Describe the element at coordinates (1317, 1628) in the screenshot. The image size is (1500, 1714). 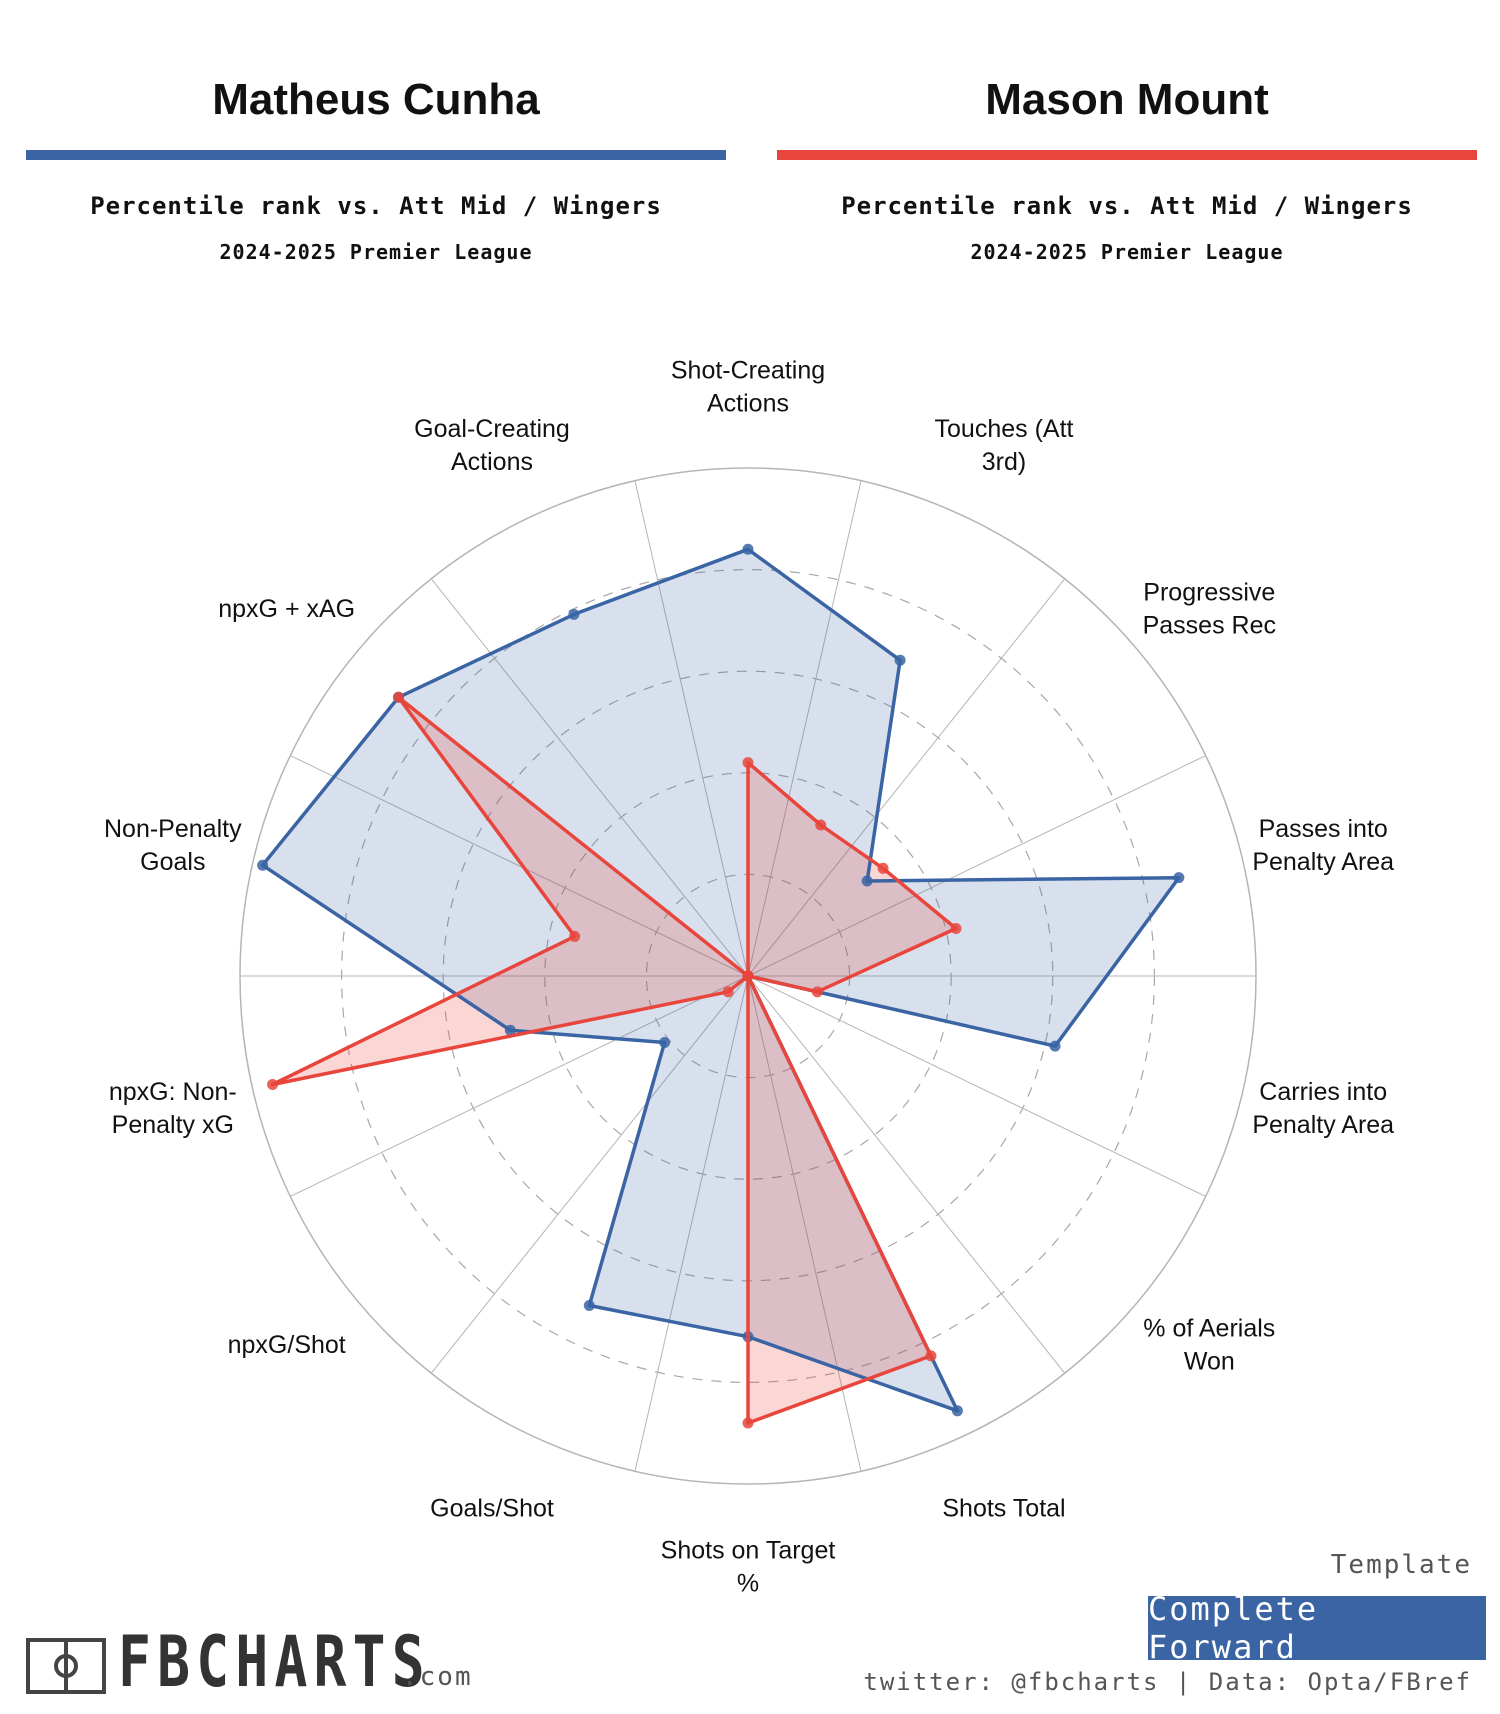
I see `template-badge: Complete Forward` at that location.